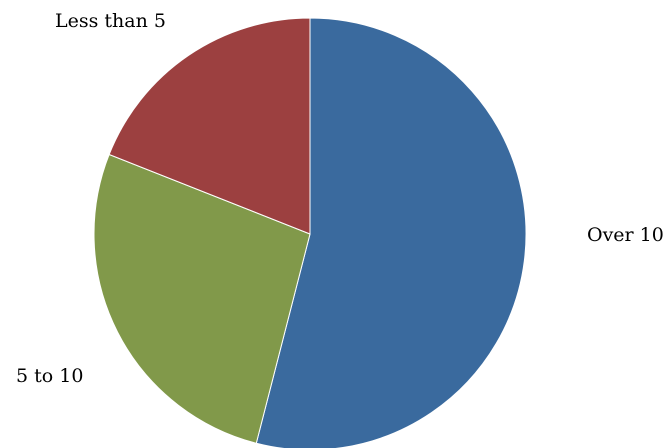 The height and width of the screenshot is (448, 667). What do you see at coordinates (49, 376) in the screenshot?
I see `slice-label-5-to-10: 5 to 10` at bounding box center [49, 376].